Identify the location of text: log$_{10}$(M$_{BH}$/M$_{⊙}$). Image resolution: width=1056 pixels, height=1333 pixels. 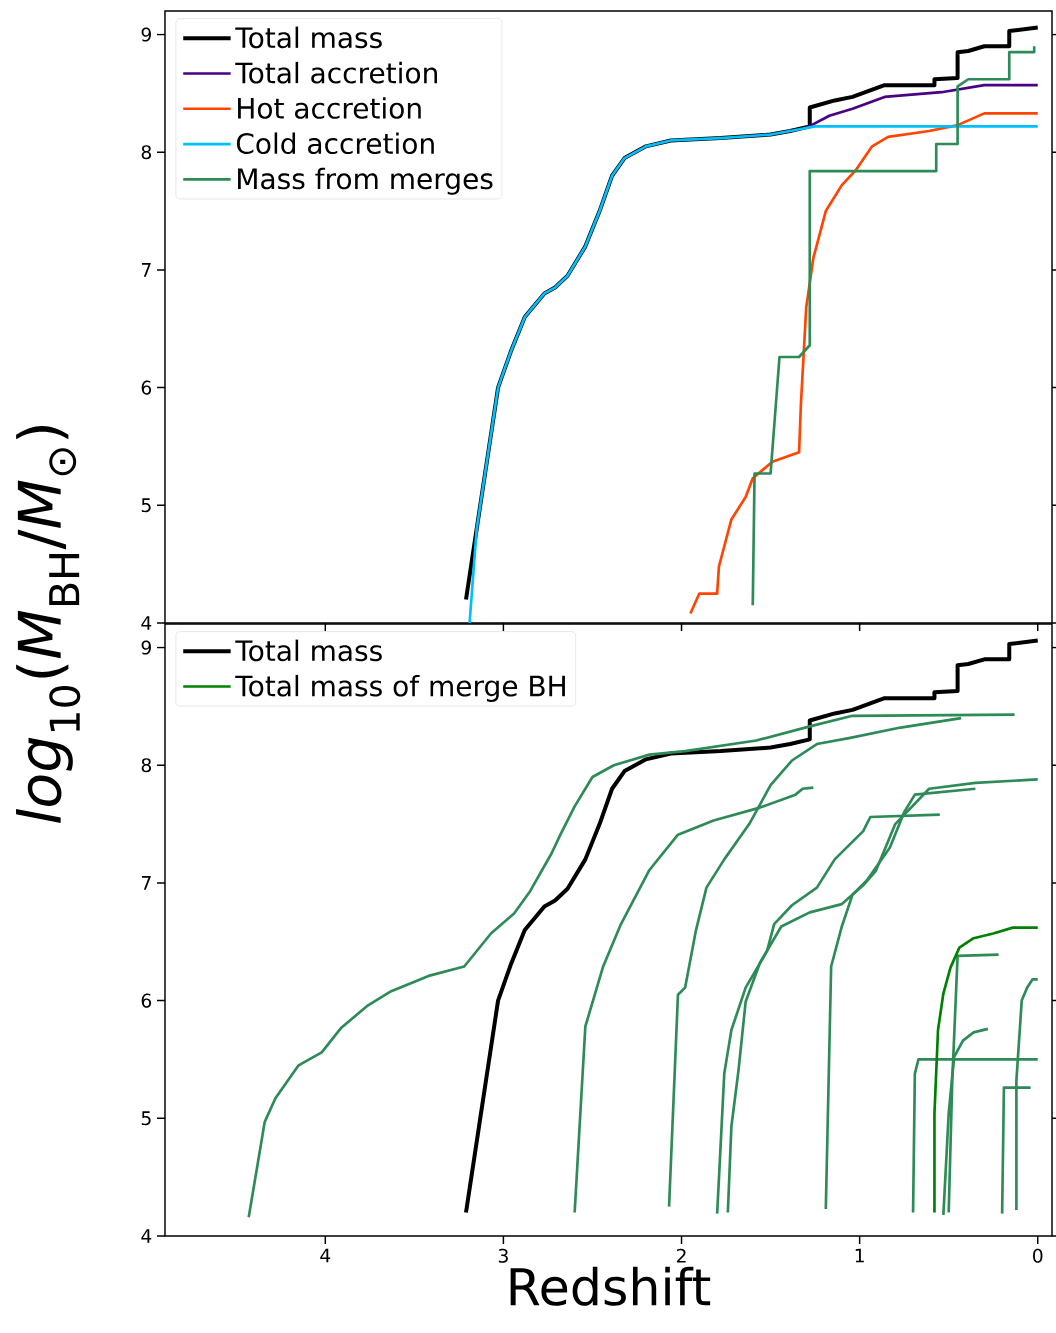
(48, 624).